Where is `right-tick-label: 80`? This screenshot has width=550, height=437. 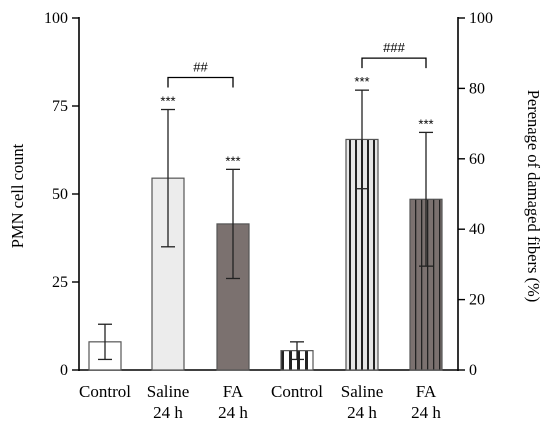 right-tick-label: 80 is located at coordinates (477, 88).